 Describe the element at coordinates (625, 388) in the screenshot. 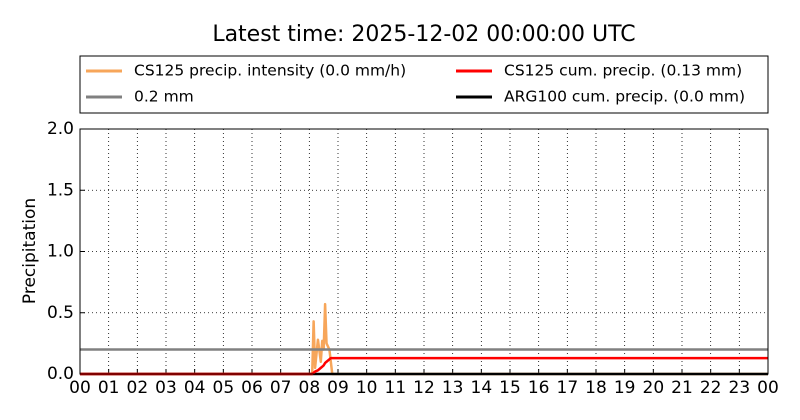

I see `x-tick-label: 19` at that location.